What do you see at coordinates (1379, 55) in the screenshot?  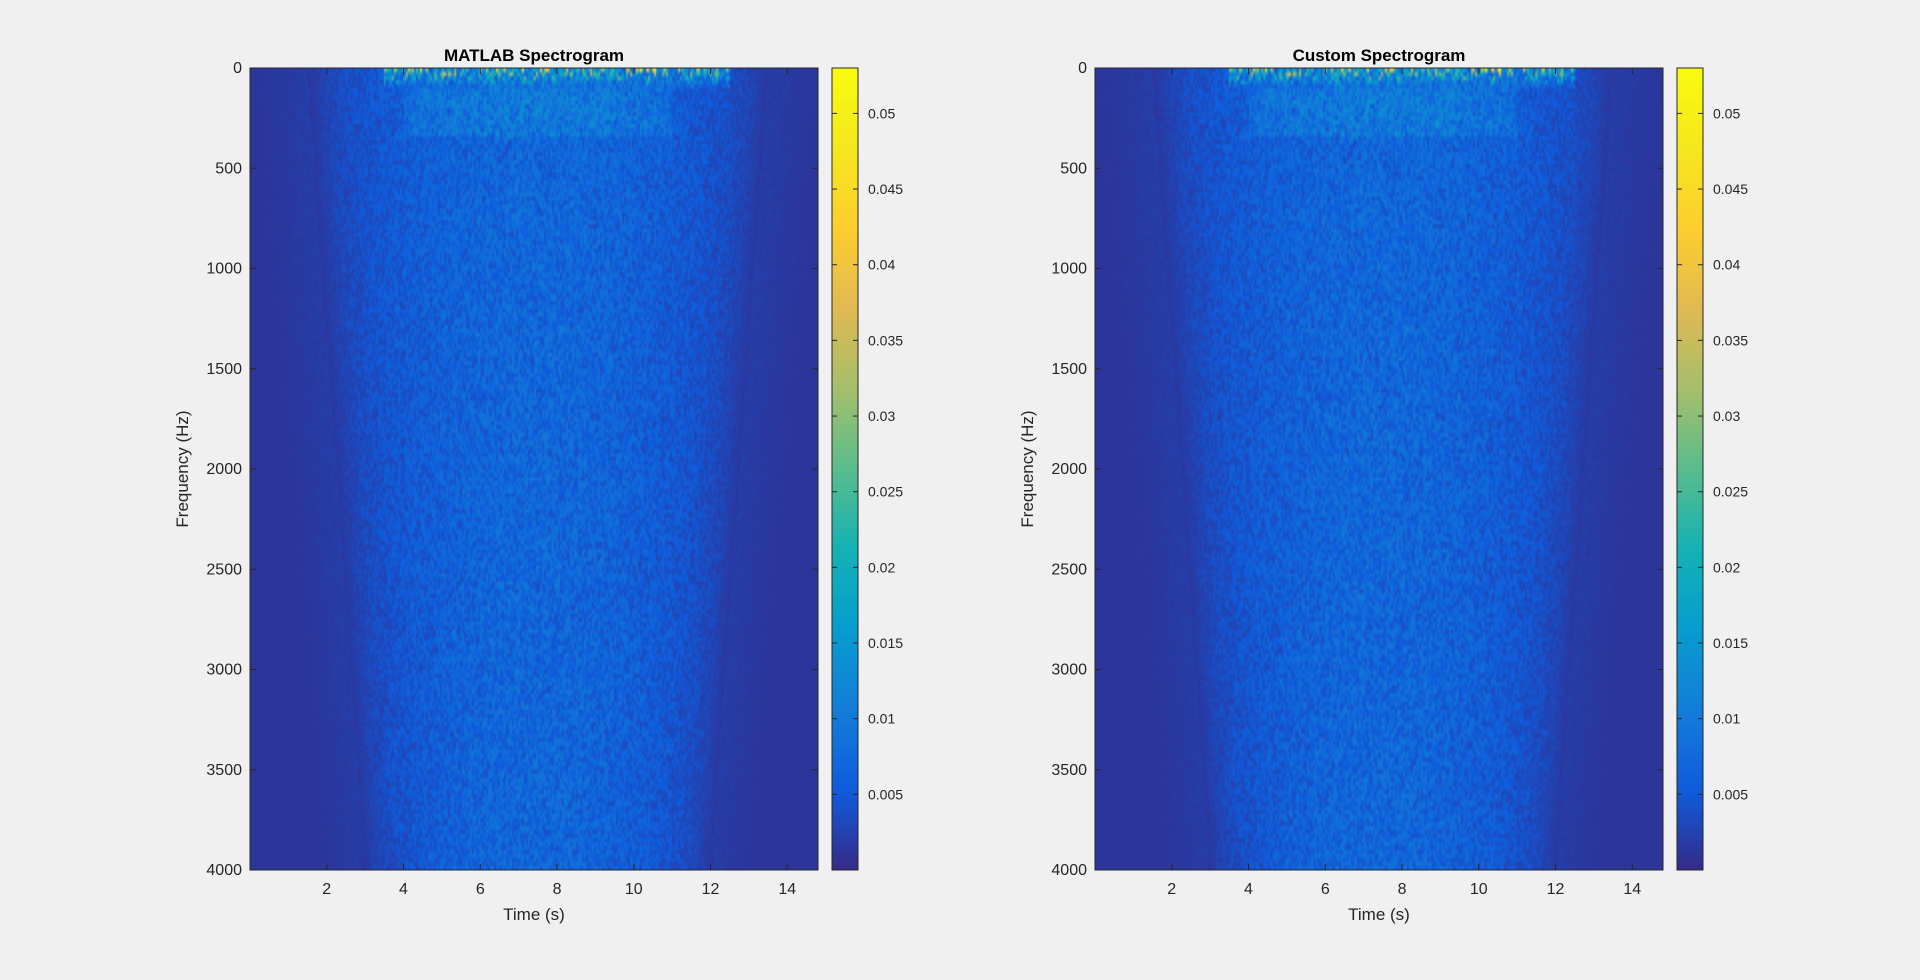 I see `chart-title: Custom Spectrogram` at bounding box center [1379, 55].